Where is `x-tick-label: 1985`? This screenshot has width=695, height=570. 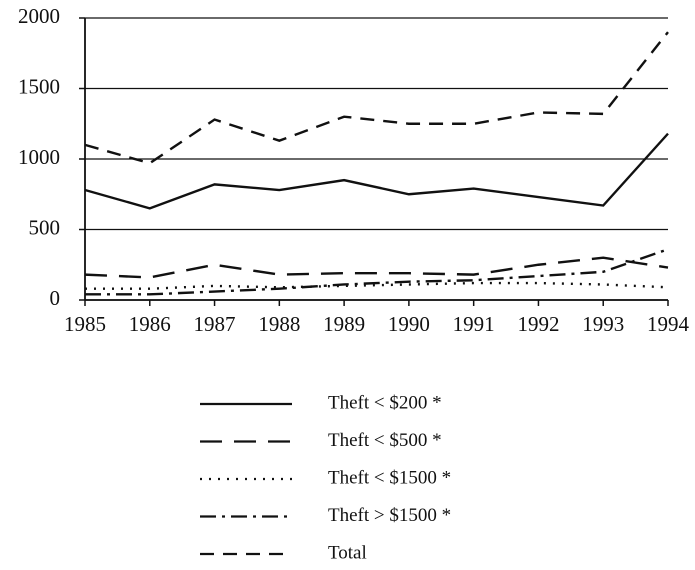
x-tick-label: 1985 is located at coordinates (85, 324).